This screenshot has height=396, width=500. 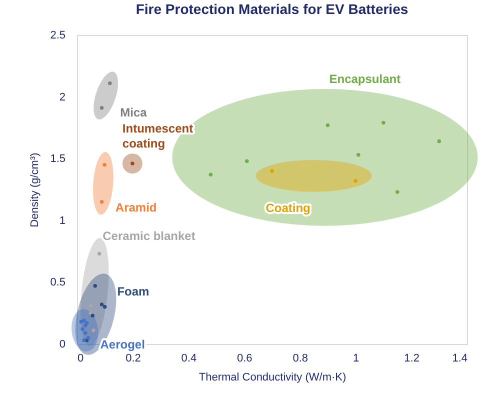 I want to click on text: Encapsulant, so click(x=365, y=79).